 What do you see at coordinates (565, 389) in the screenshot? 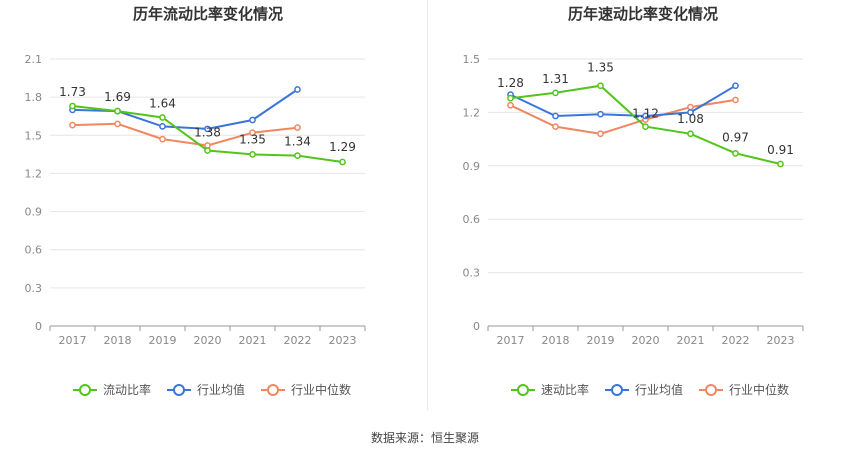
I see `legend-label: 速动比率` at bounding box center [565, 389].